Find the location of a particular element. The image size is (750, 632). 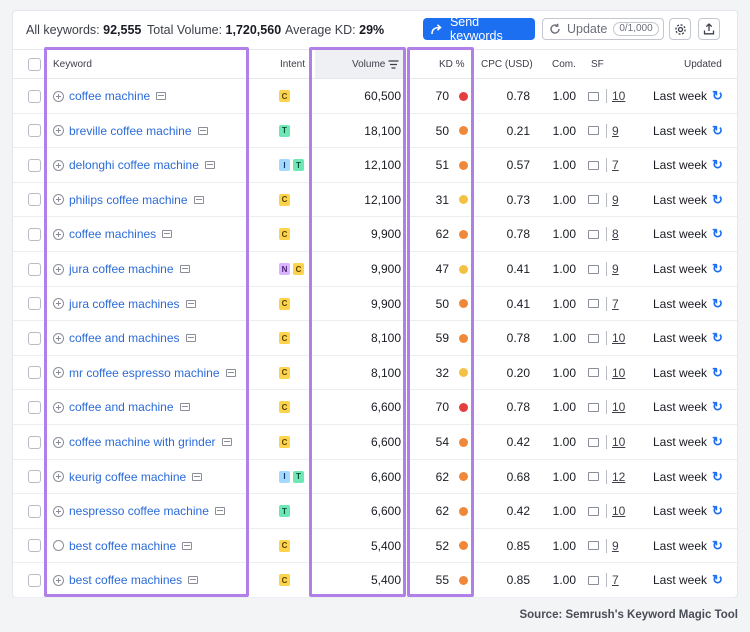

update-button: Update 0/1,000 is located at coordinates (603, 29).